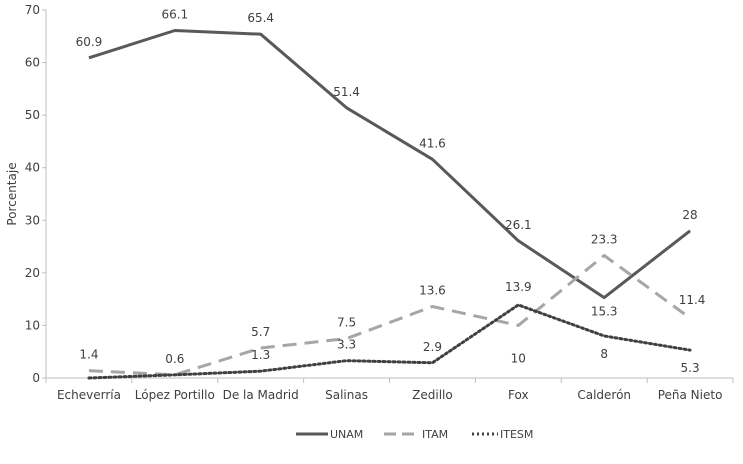 This screenshot has height=464, width=743. What do you see at coordinates (432, 395) in the screenshot?
I see `x-tick-label: Zedillo` at bounding box center [432, 395].